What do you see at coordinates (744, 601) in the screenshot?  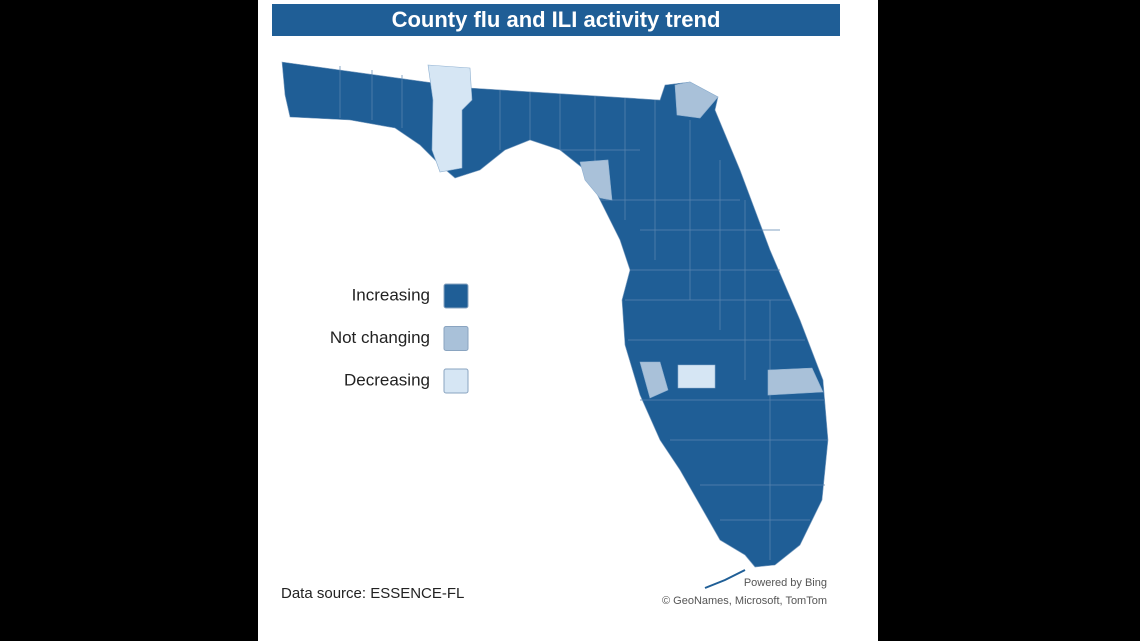 I see `attribution: © GeoNames, Microsoft, TomTom` at bounding box center [744, 601].